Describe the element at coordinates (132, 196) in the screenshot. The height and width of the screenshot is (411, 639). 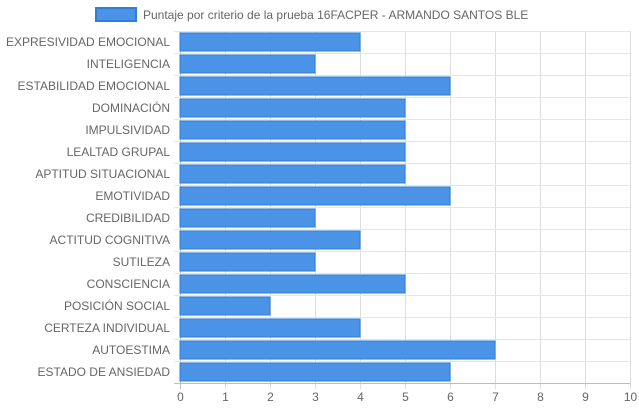
I see `category-label: EMOTIVIDAD` at that location.